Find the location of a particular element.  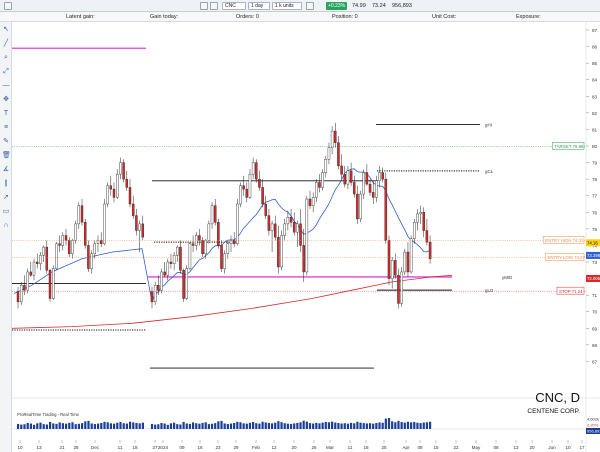

line-tool-icon: ╱ is located at coordinates (6, 43).